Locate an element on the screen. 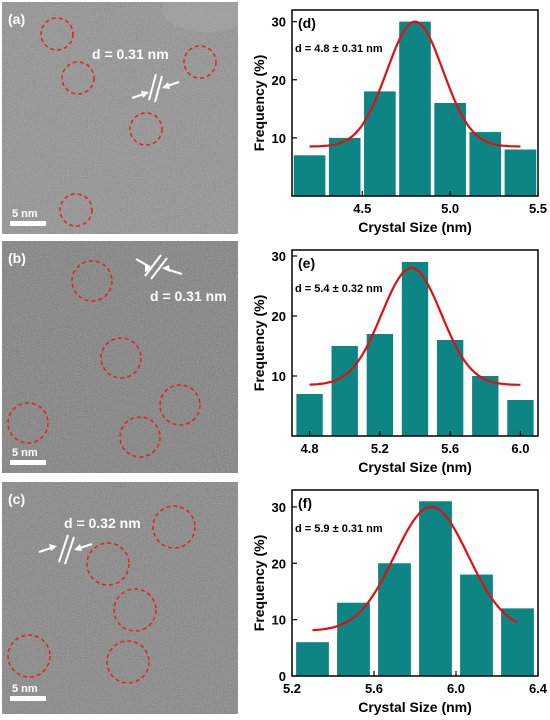 This screenshot has width=550, height=720. mean-size-annotation: d = 5.4 ± 0.32 nm is located at coordinates (339, 289).